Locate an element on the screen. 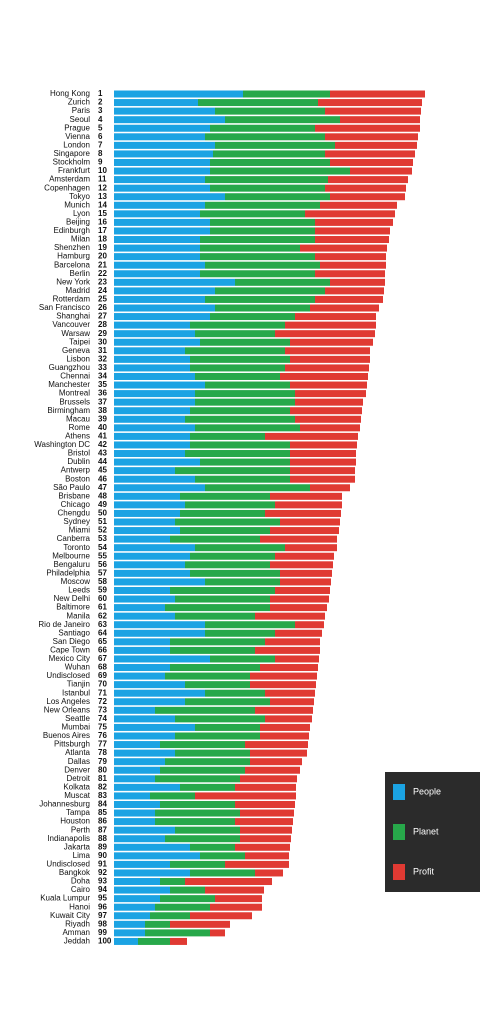  category-label: Bristol is located at coordinates (79, 453).